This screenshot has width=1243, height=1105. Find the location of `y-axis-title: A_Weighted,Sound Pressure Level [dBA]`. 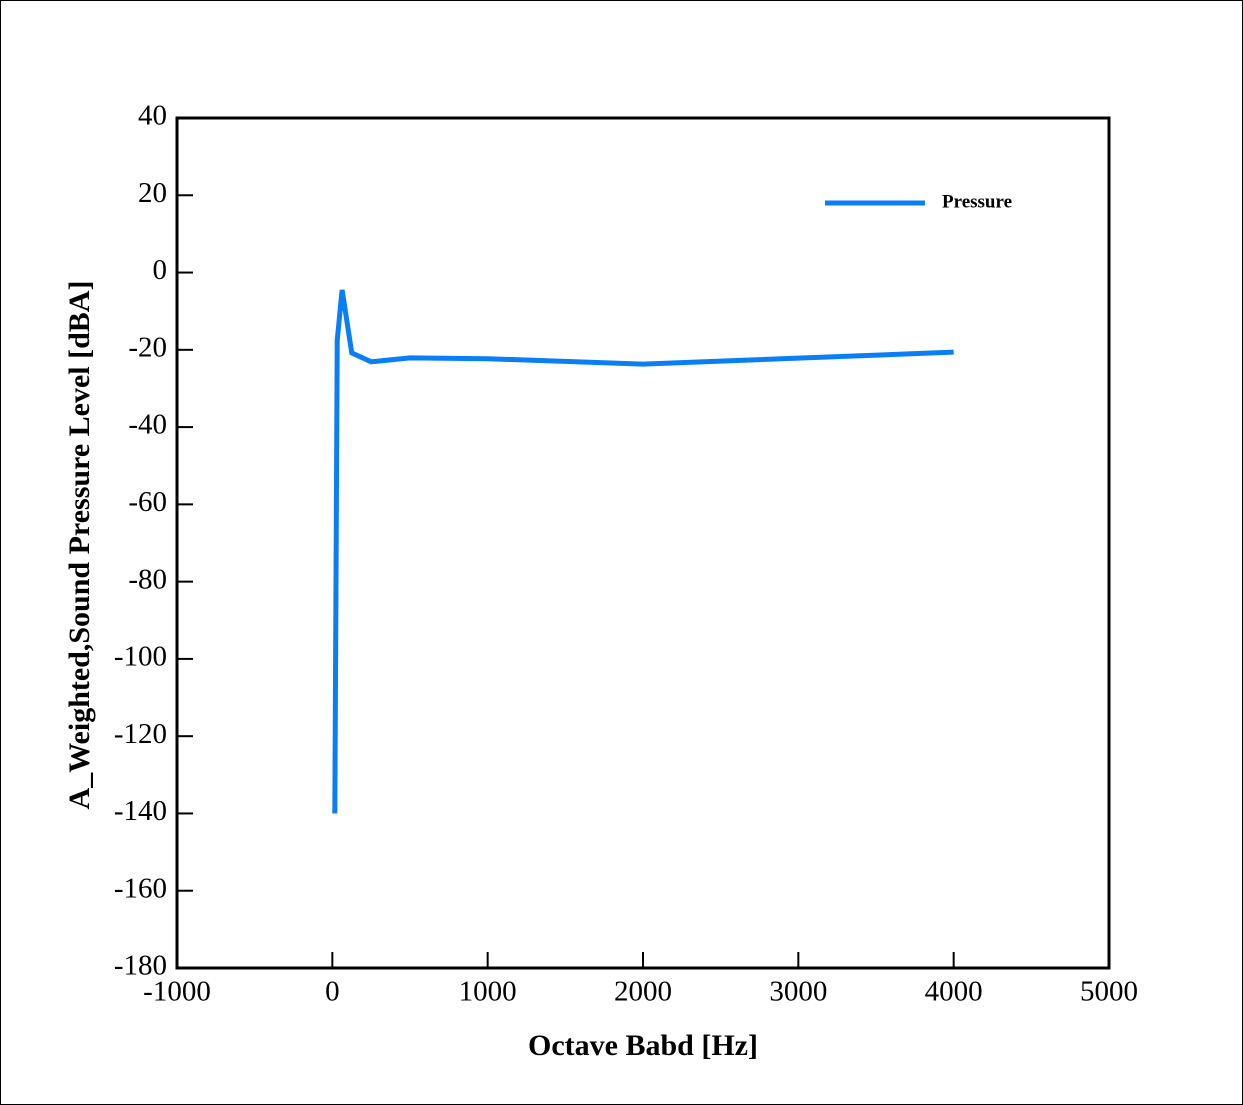

y-axis-title: A_Weighted,Sound Pressure Level [dBA] is located at coordinates (79, 545).